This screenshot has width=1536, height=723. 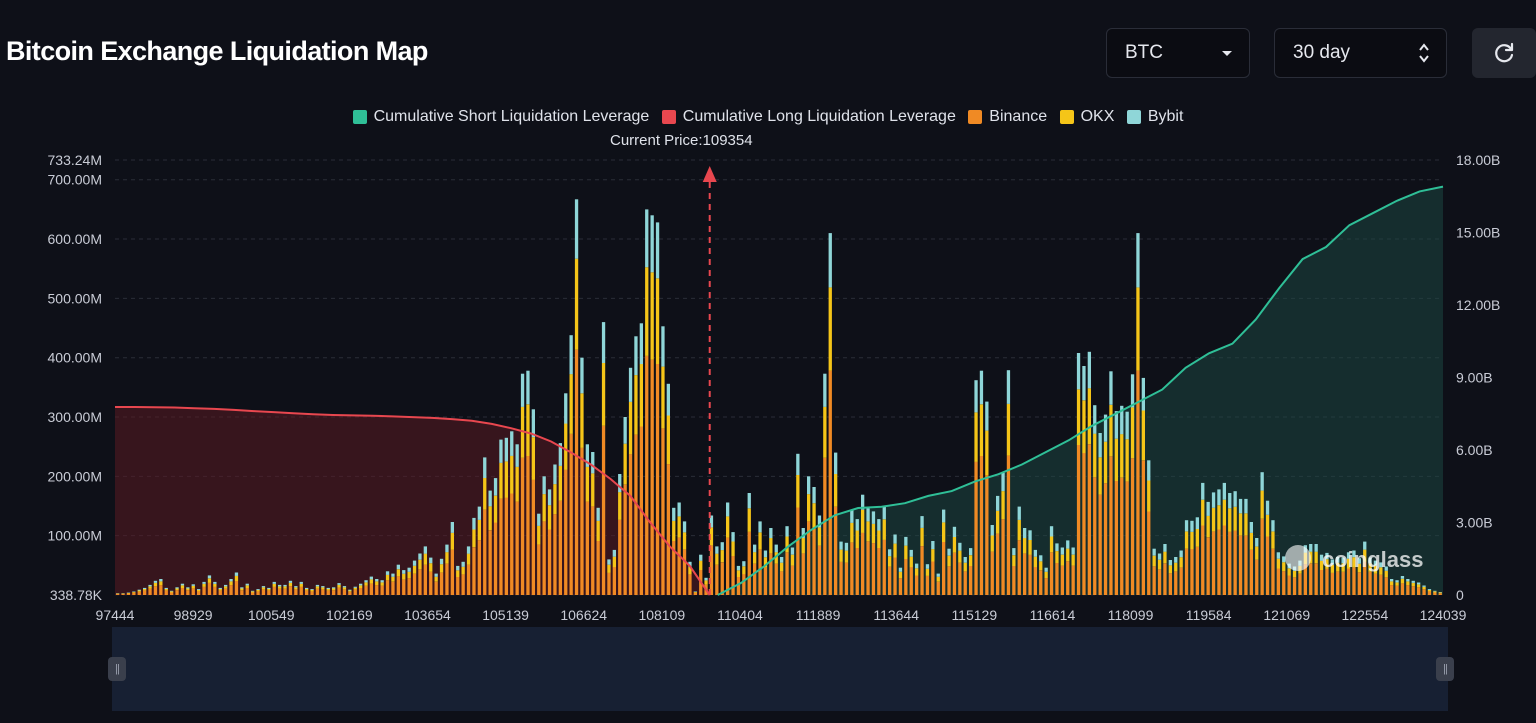 What do you see at coordinates (1178, 53) in the screenshot?
I see `symbol-select: BTC` at bounding box center [1178, 53].